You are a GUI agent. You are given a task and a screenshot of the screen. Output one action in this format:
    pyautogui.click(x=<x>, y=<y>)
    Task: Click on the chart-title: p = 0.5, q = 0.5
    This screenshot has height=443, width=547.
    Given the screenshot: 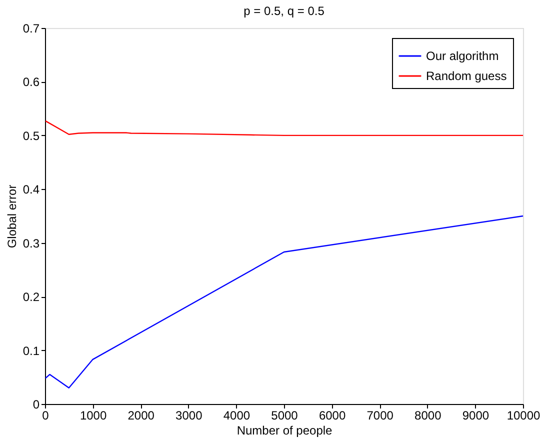 What is the action you would take?
    pyautogui.click(x=284, y=11)
    